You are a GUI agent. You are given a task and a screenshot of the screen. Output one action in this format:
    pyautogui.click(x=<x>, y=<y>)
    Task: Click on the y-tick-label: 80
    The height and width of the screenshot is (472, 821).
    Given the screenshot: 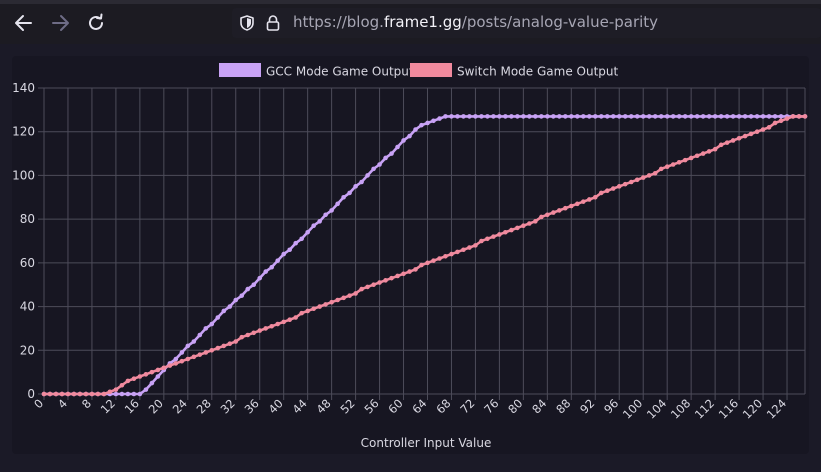 What is the action you would take?
    pyautogui.click(x=27, y=219)
    